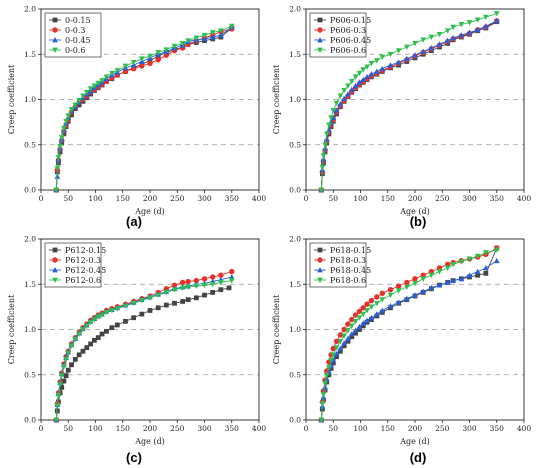  I want to click on x-tick-label: 300, so click(469, 428).